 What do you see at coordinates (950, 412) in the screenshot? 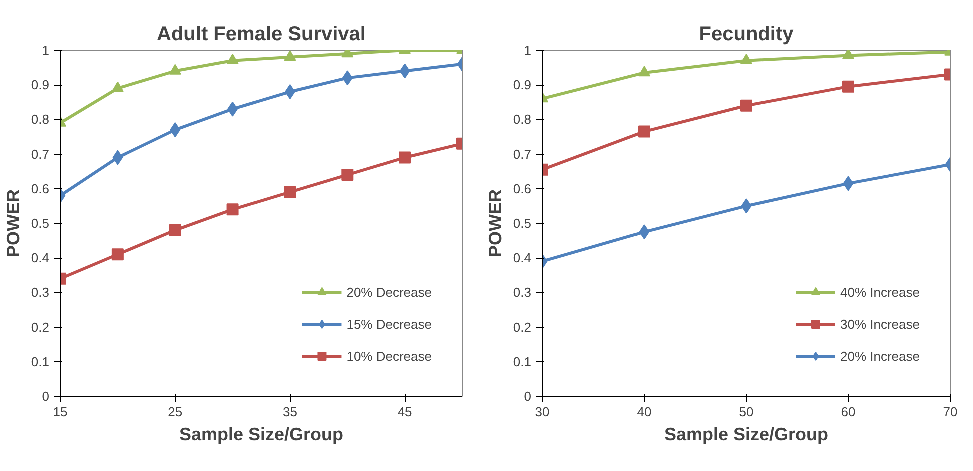
I see `x-tick-label: 70` at bounding box center [950, 412].